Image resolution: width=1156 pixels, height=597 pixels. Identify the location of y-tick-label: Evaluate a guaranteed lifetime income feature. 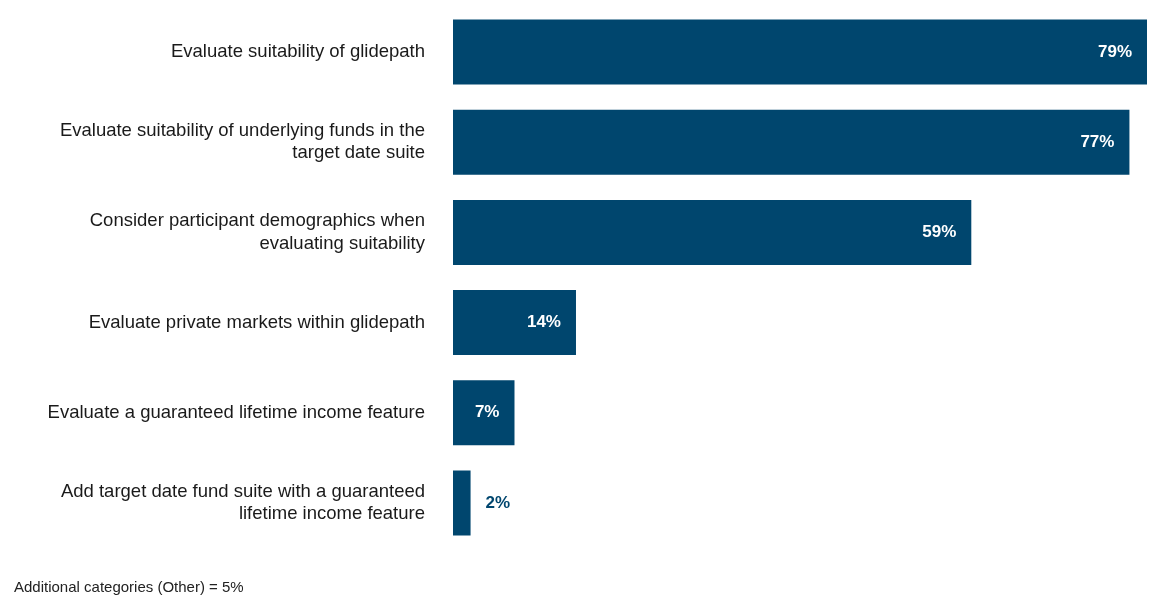
(236, 411).